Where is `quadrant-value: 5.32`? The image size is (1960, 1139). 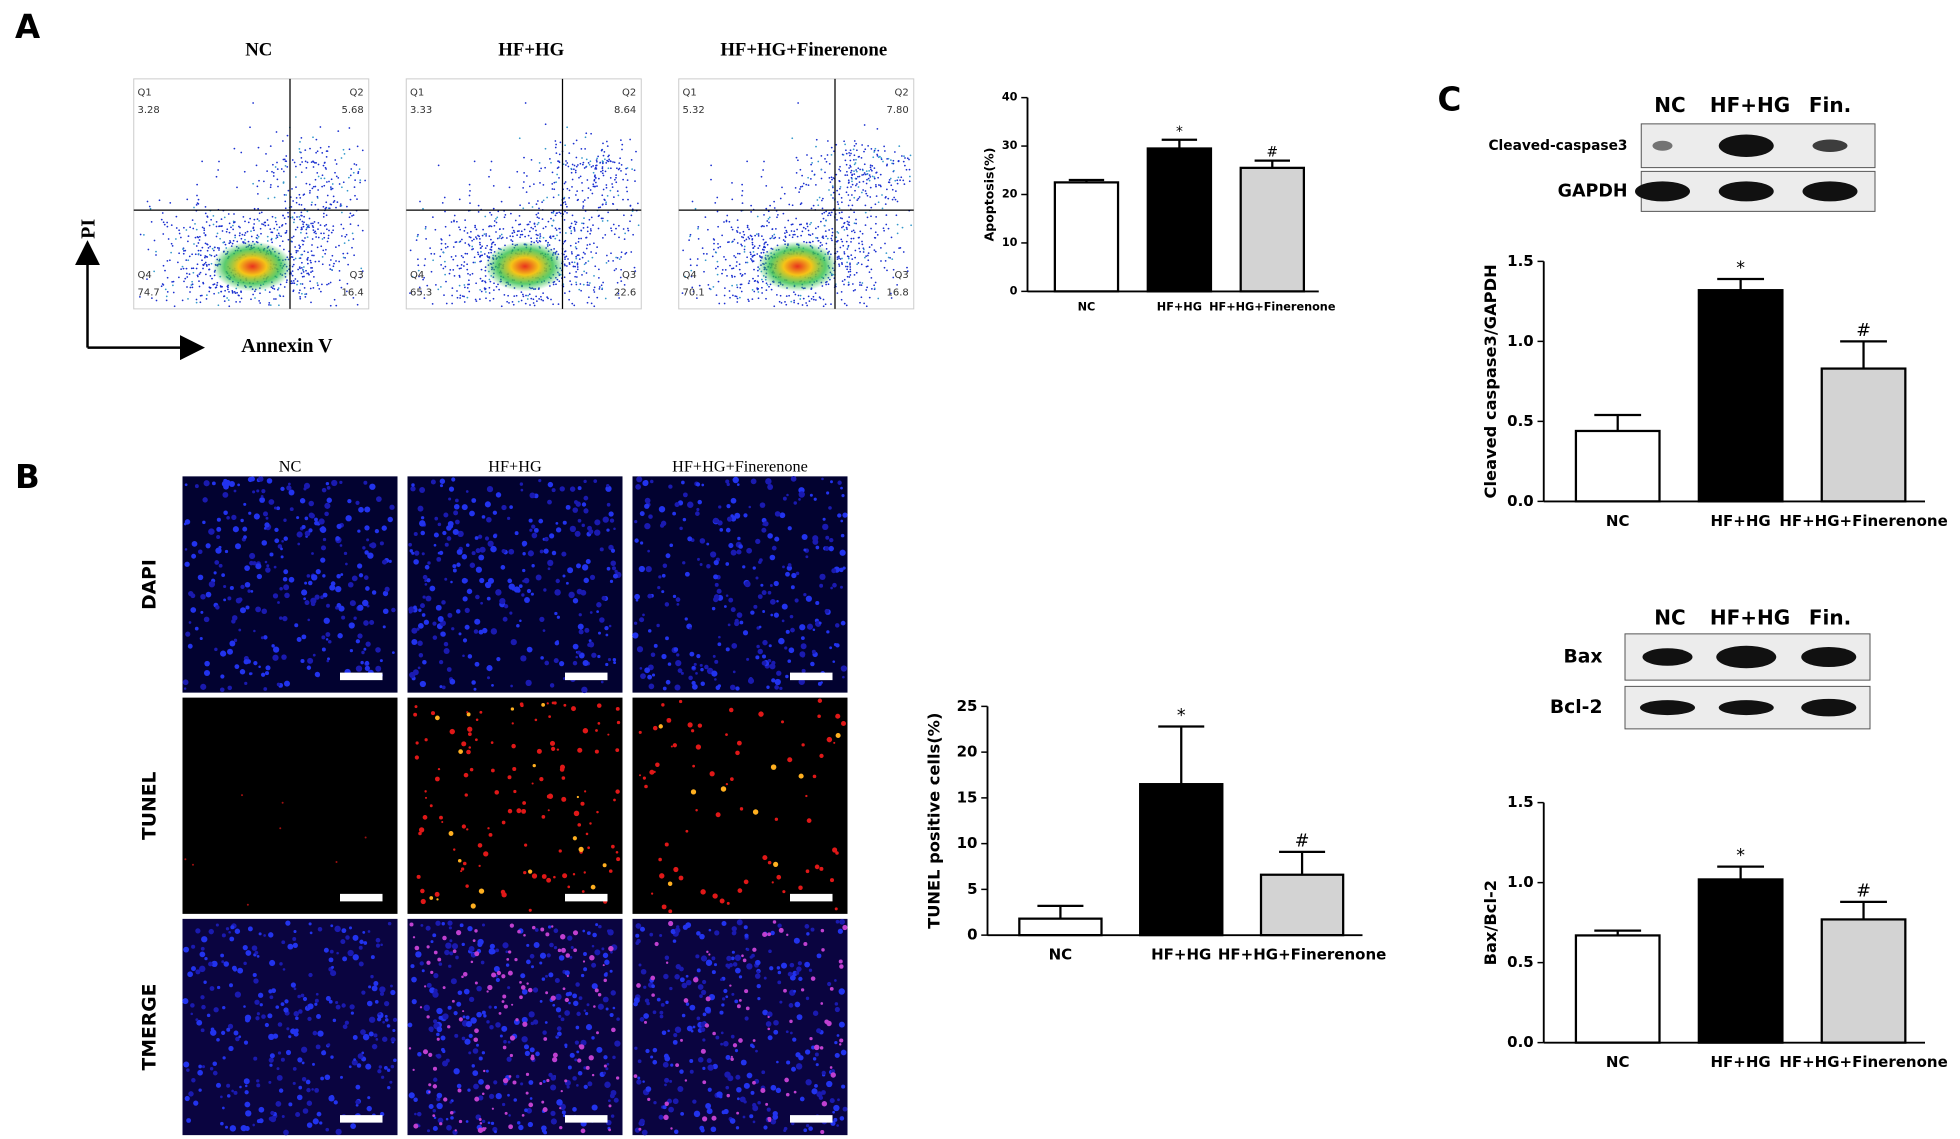 quadrant-value: 5.32 is located at coordinates (694, 110).